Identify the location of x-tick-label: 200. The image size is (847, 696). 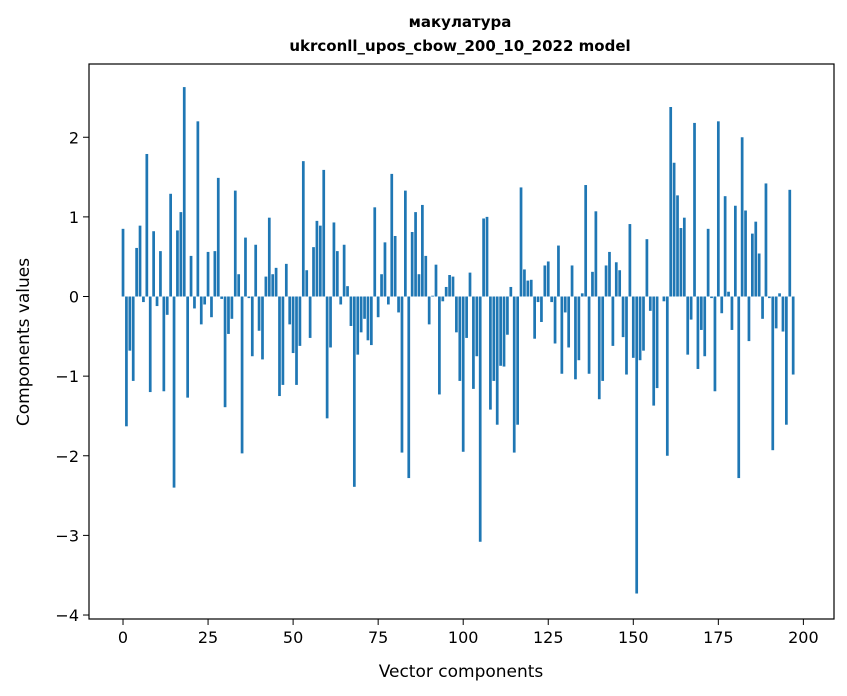
(803, 637).